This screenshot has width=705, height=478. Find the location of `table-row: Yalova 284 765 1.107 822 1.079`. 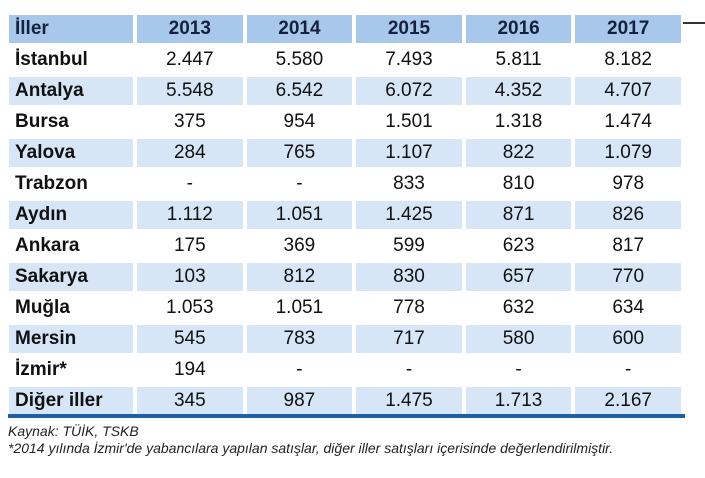

table-row: Yalova 284 765 1.107 822 1.079 is located at coordinates (345, 153).